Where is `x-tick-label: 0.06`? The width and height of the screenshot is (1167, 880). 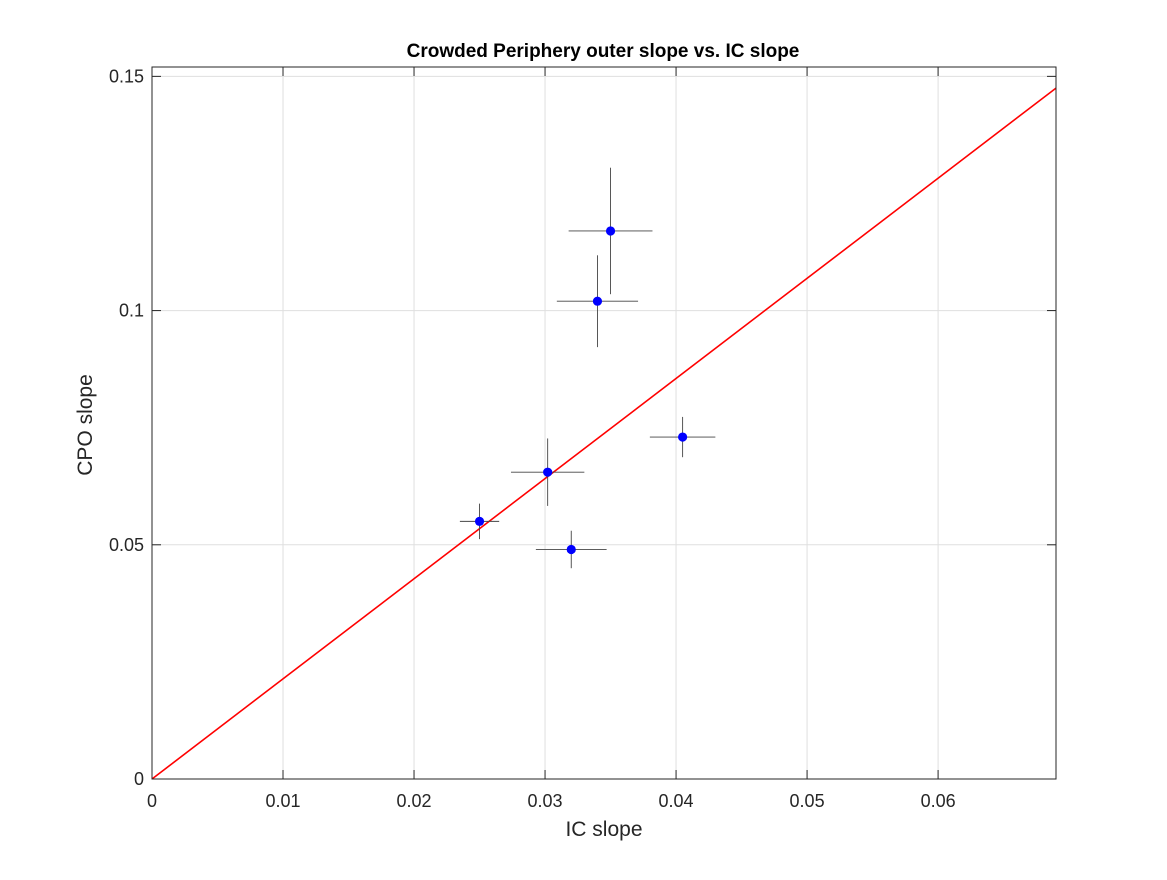
x-tick-label: 0.06 is located at coordinates (938, 801).